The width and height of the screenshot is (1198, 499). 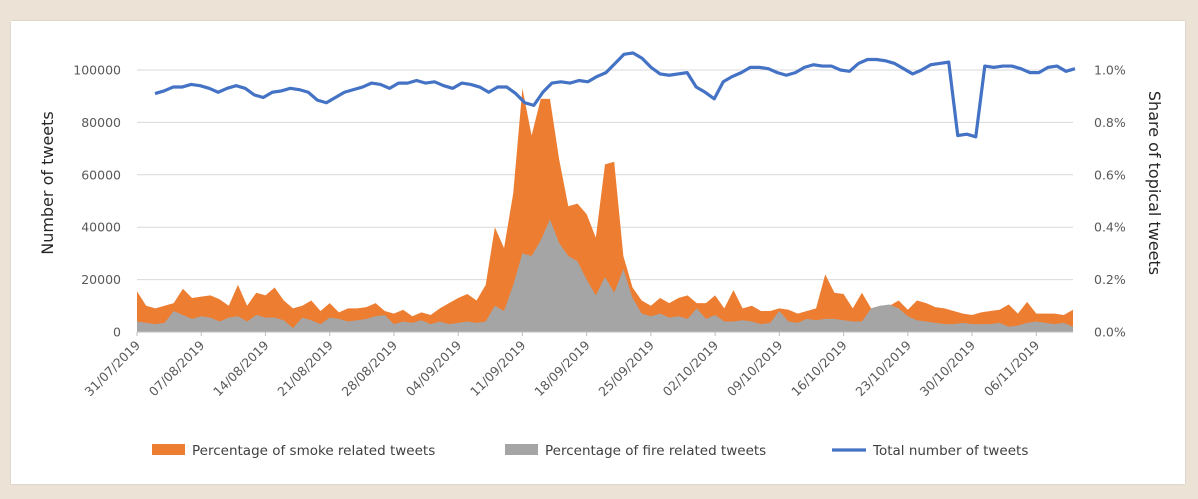 I want to click on legend-swatch-smoke, so click(x=168, y=449).